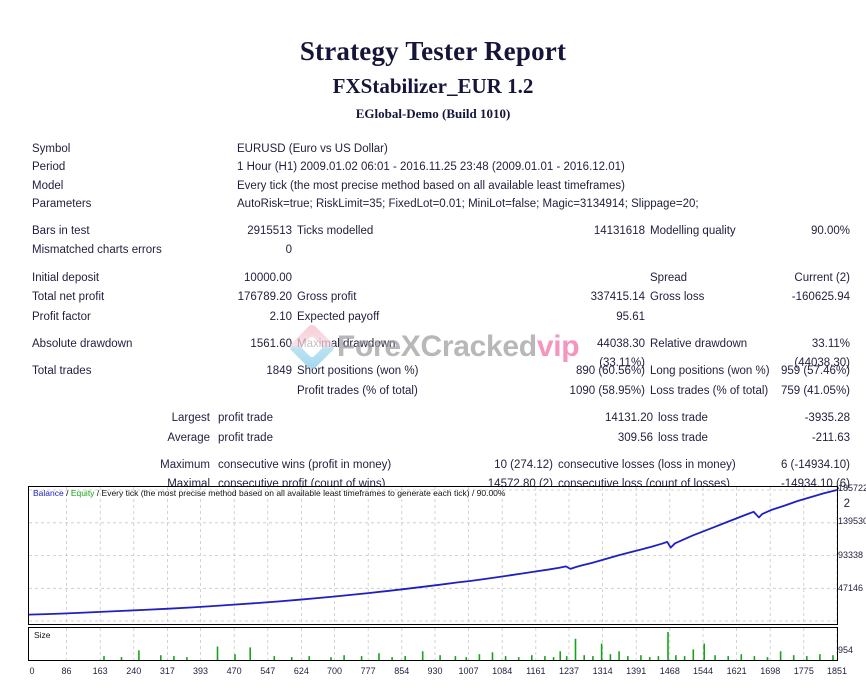 The height and width of the screenshot is (690, 866). Describe the element at coordinates (61, 231) in the screenshot. I see `label-bars-in-test: Bars in test` at that location.